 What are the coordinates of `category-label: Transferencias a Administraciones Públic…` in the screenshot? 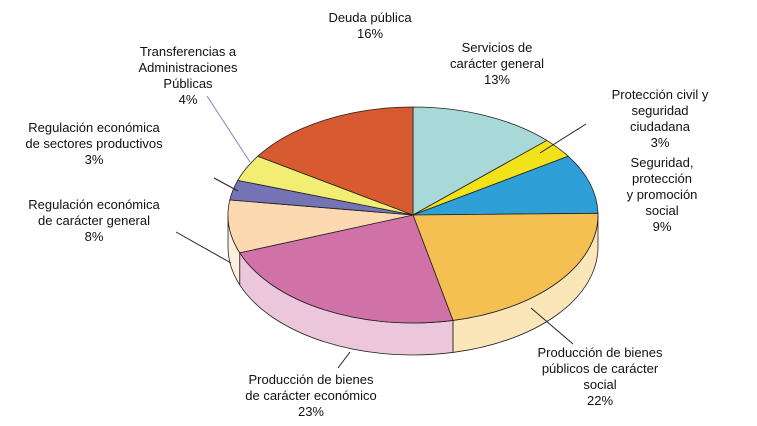 It's located at (188, 67).